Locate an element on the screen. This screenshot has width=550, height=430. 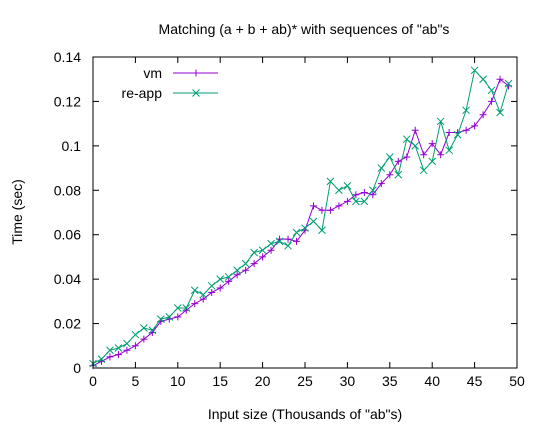
x-tick-label: 50 is located at coordinates (517, 381).